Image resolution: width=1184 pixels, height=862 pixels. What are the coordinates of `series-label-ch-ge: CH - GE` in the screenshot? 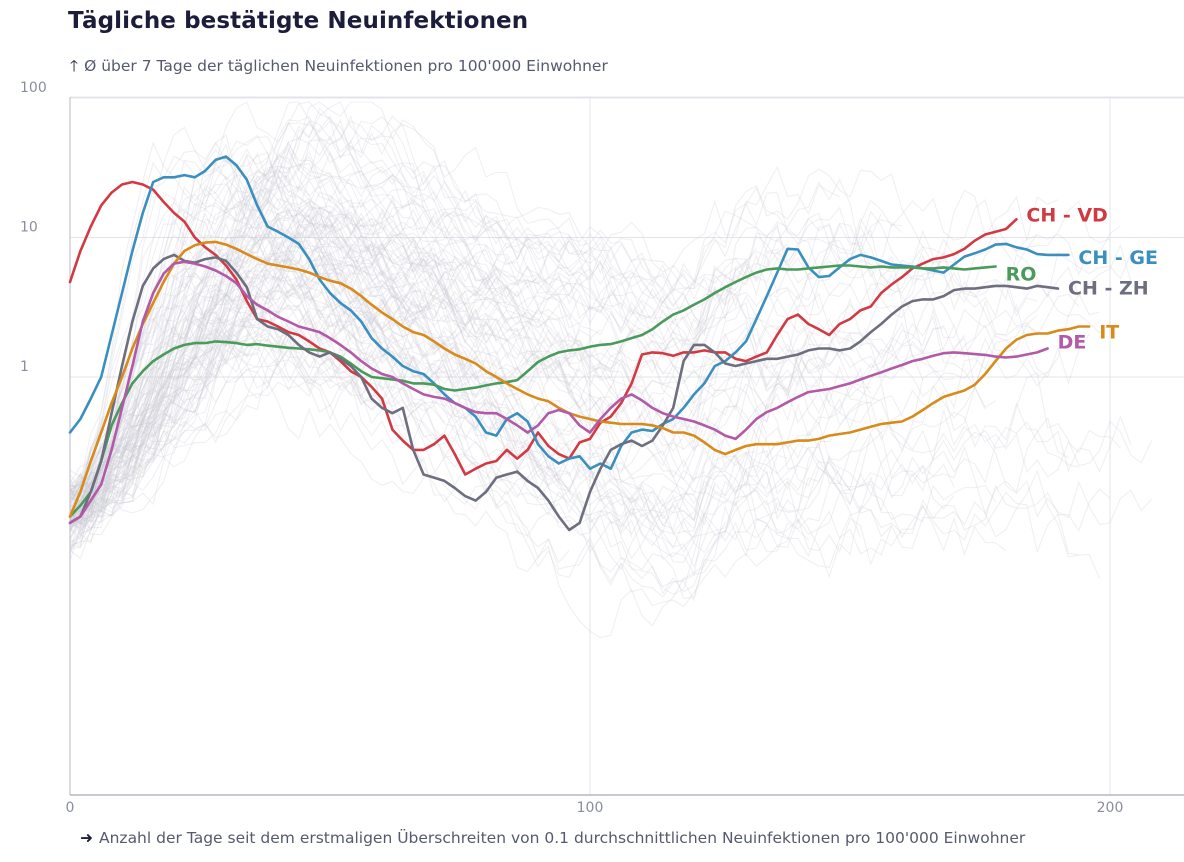 It's located at (1118, 258).